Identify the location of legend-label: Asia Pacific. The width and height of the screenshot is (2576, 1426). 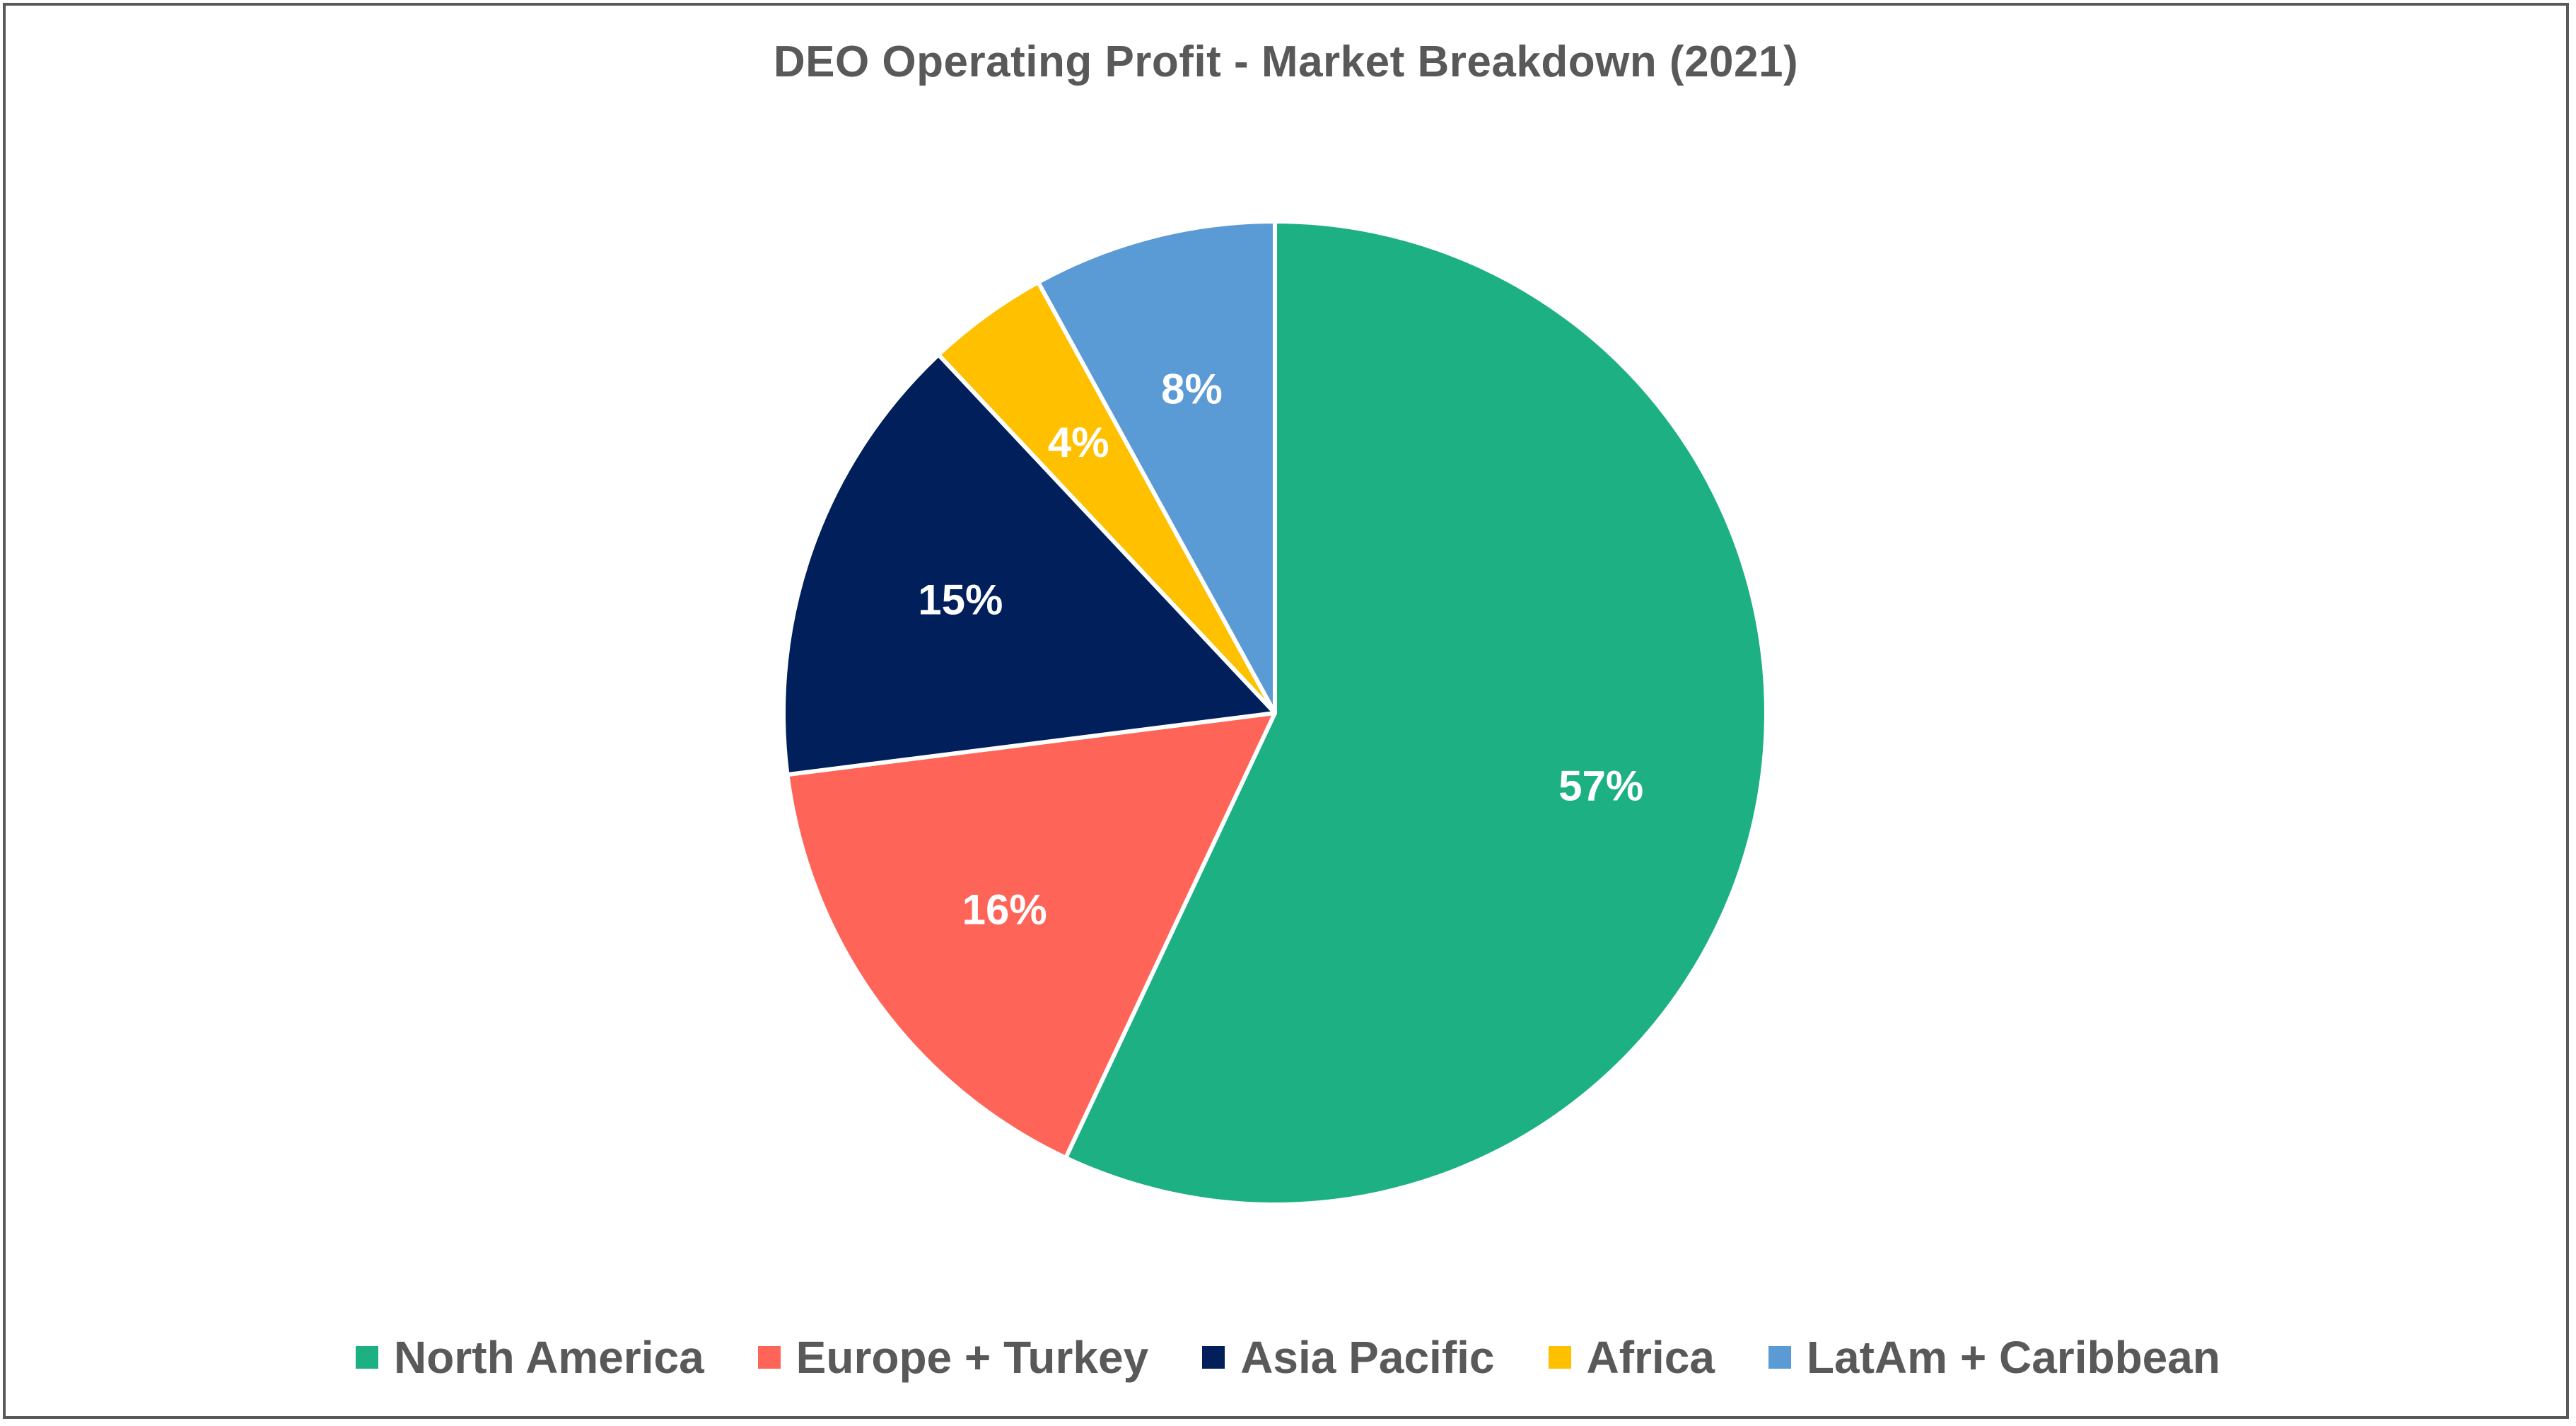
(1367, 1357).